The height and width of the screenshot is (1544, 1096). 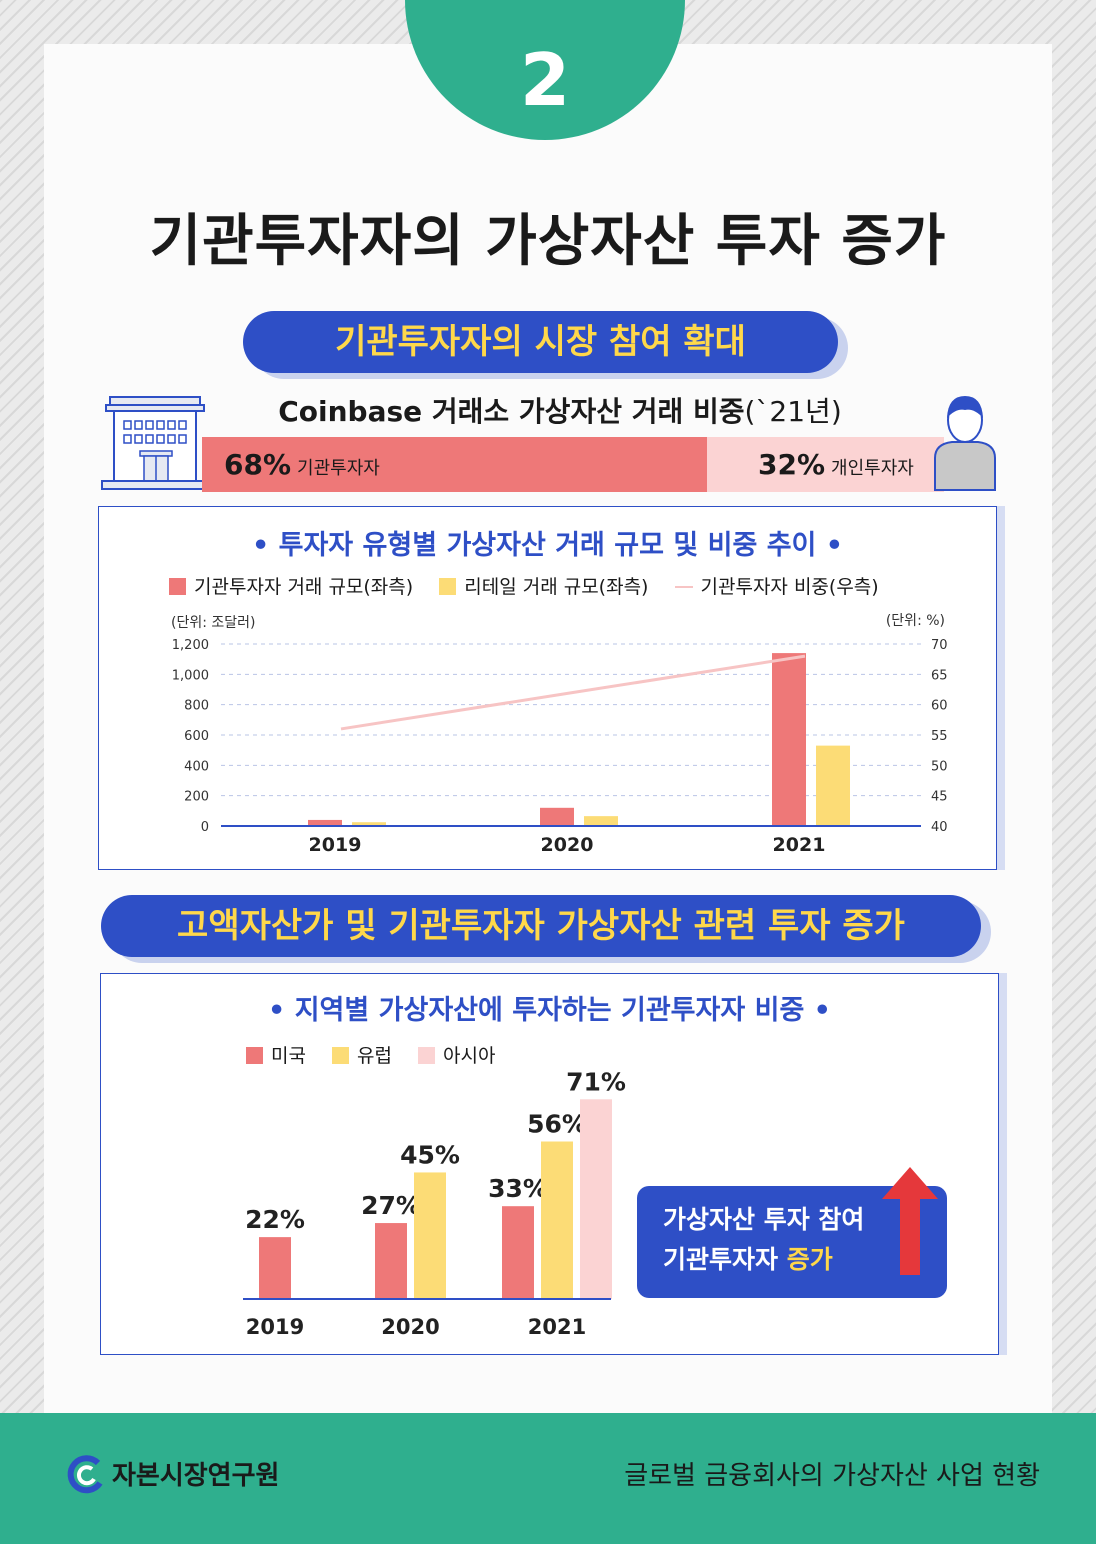 I want to click on right-tick-label: 55, so click(x=939, y=736).